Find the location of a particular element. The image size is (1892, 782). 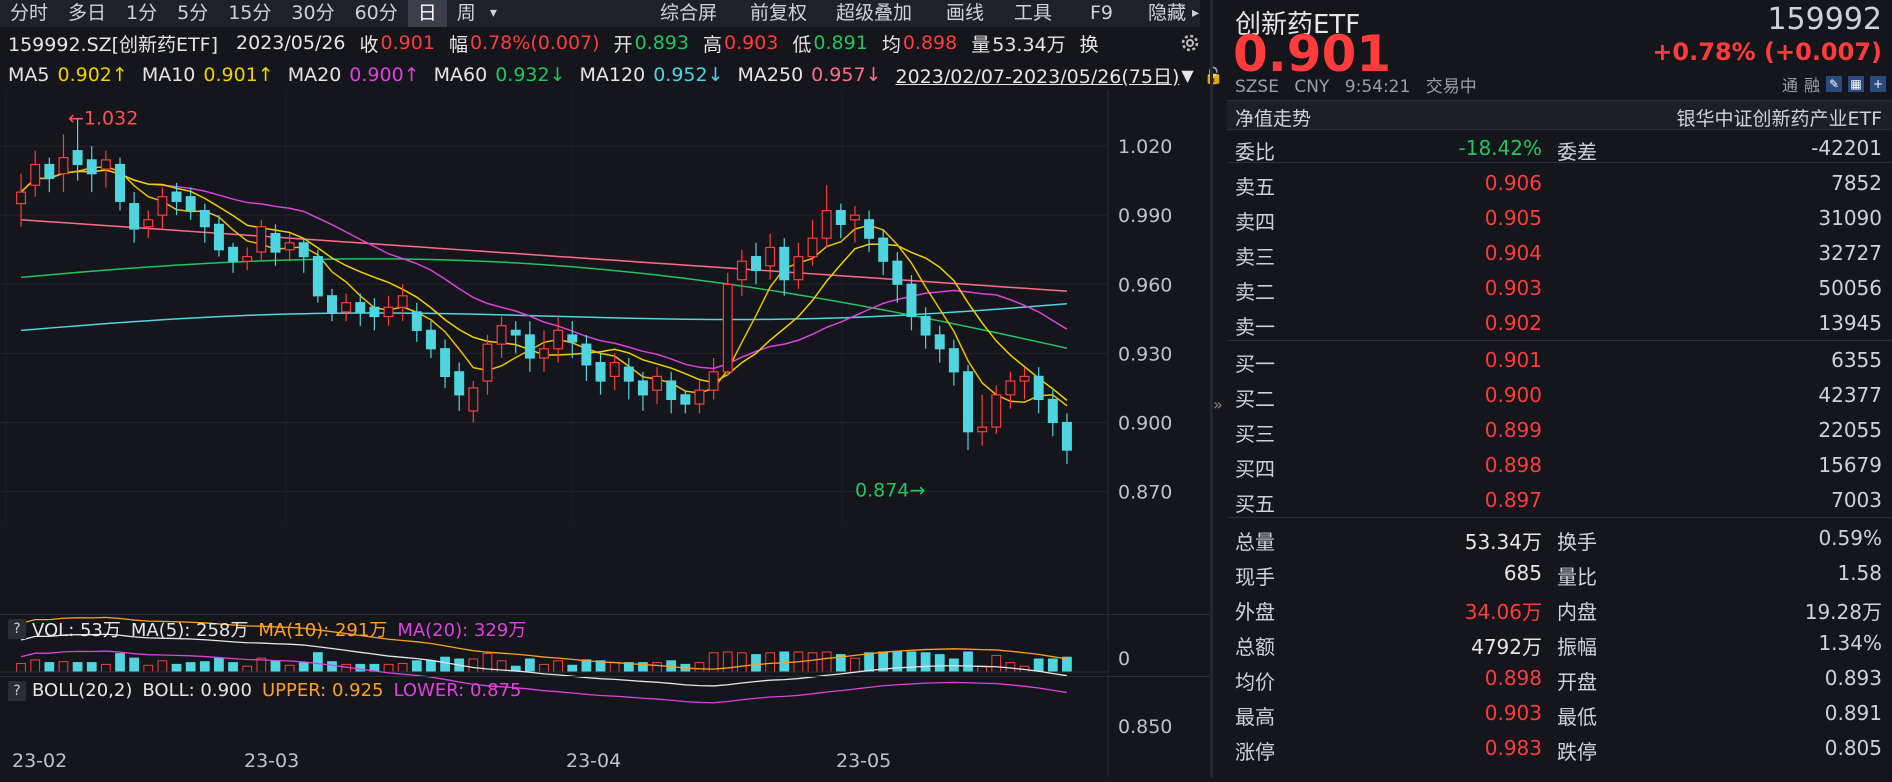

nav-trend-row: 净值走势 银华中证创新药产业ETF is located at coordinates (1559, 115).